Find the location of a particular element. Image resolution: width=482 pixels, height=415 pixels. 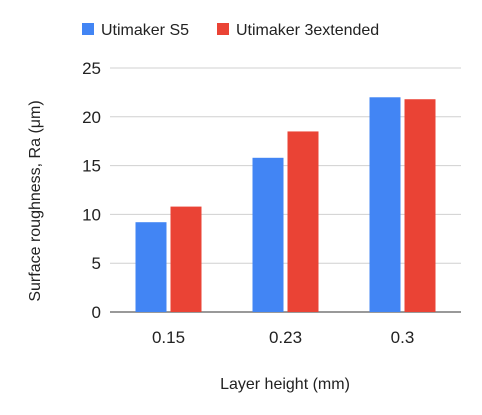

y-tick-label: 0 is located at coordinates (96, 312).